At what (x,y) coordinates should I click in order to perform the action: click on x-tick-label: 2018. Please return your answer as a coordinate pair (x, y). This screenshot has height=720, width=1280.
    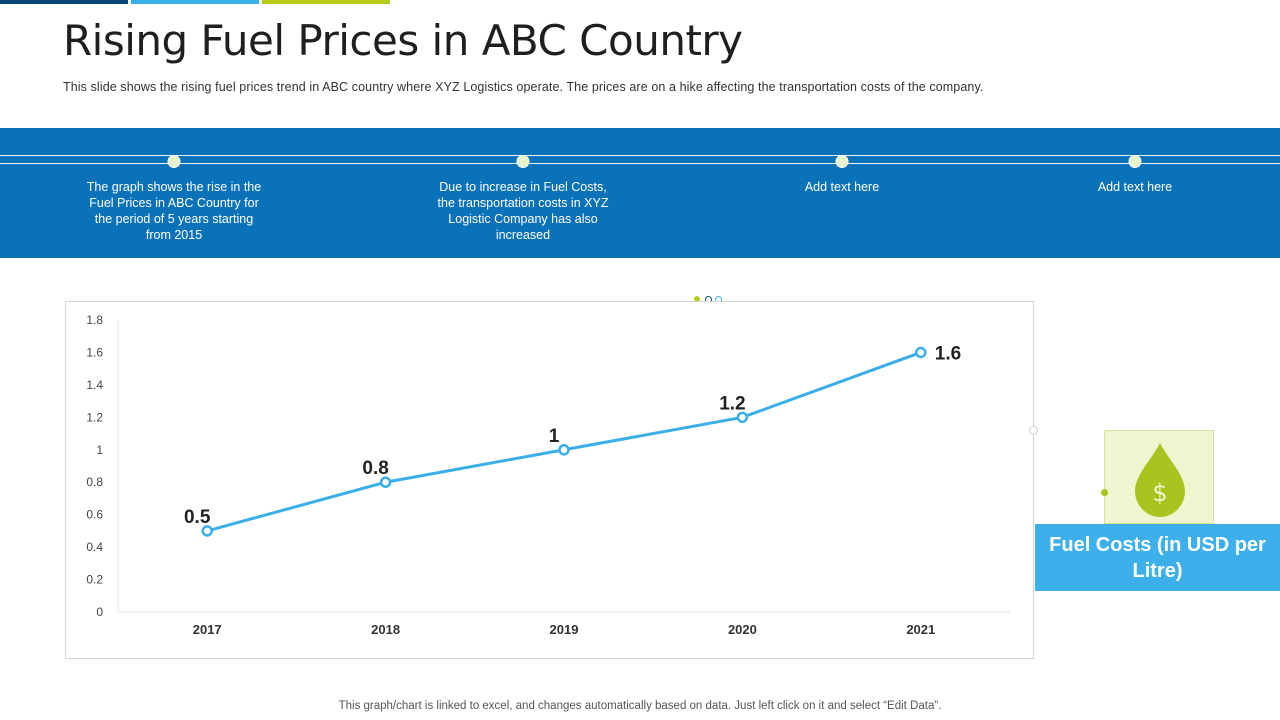
    Looking at the image, I should click on (385, 629).